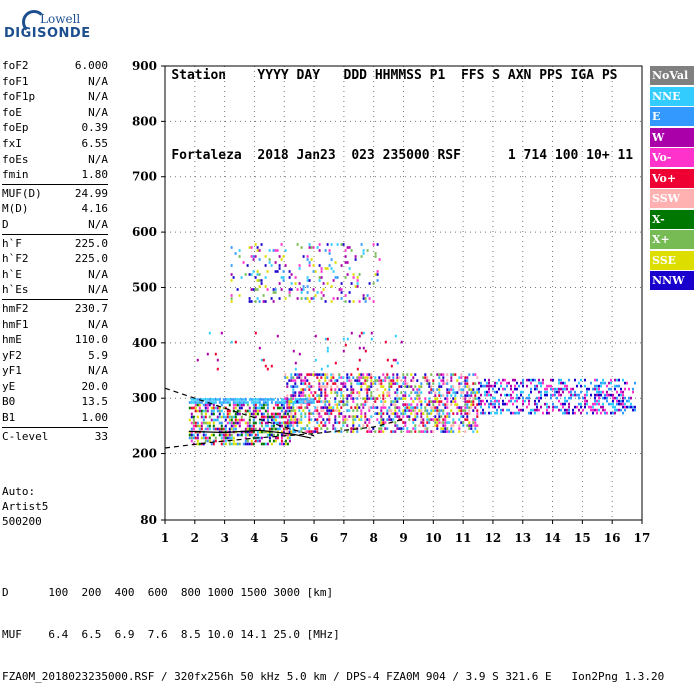  What do you see at coordinates (672, 75) in the screenshot?
I see `legend-item-noval: NoVal` at bounding box center [672, 75].